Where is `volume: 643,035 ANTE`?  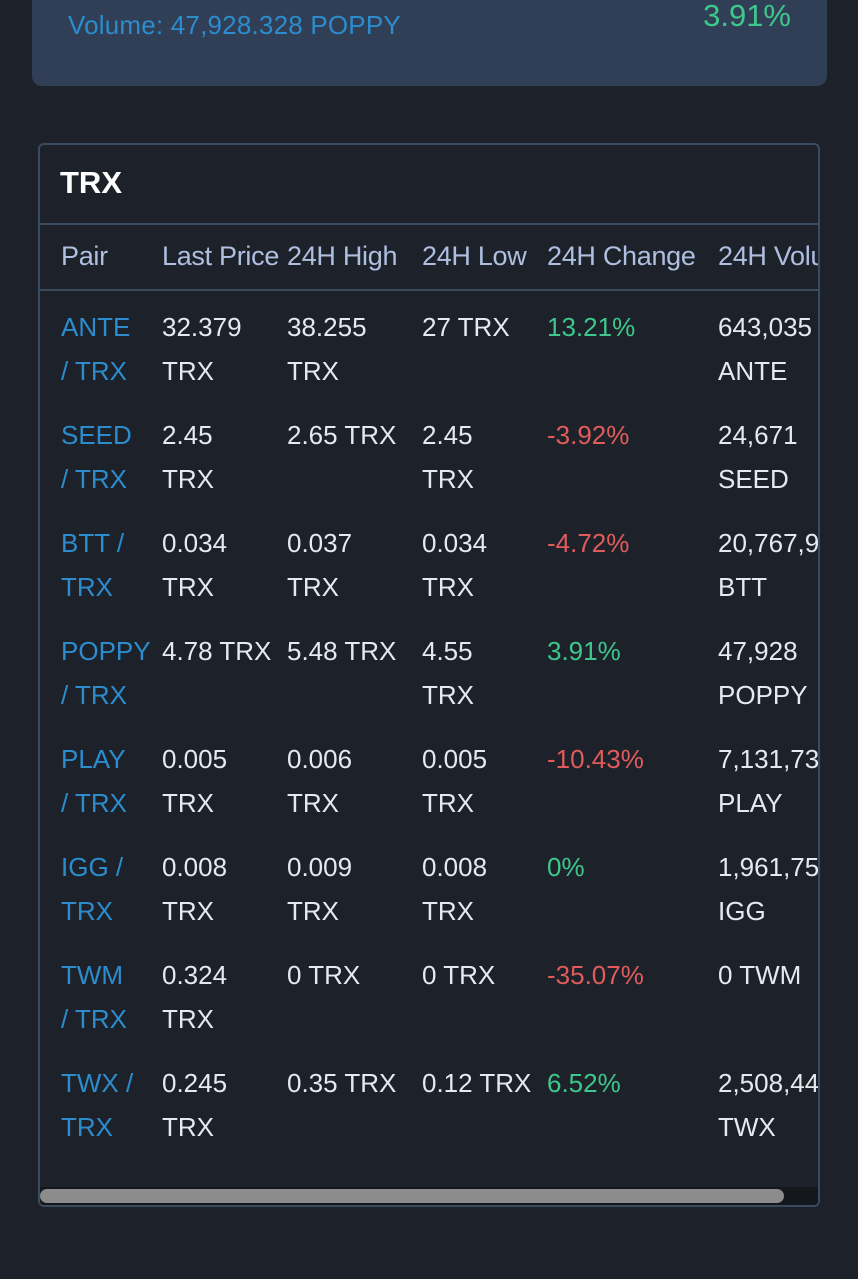
volume: 643,035 ANTE is located at coordinates (765, 349).